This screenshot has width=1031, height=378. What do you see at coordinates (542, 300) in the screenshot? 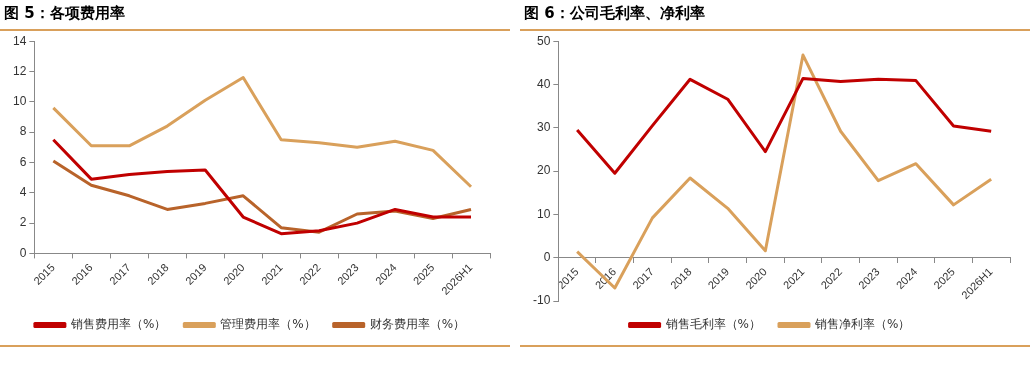
I see `y-tick-label: -10` at bounding box center [542, 300].